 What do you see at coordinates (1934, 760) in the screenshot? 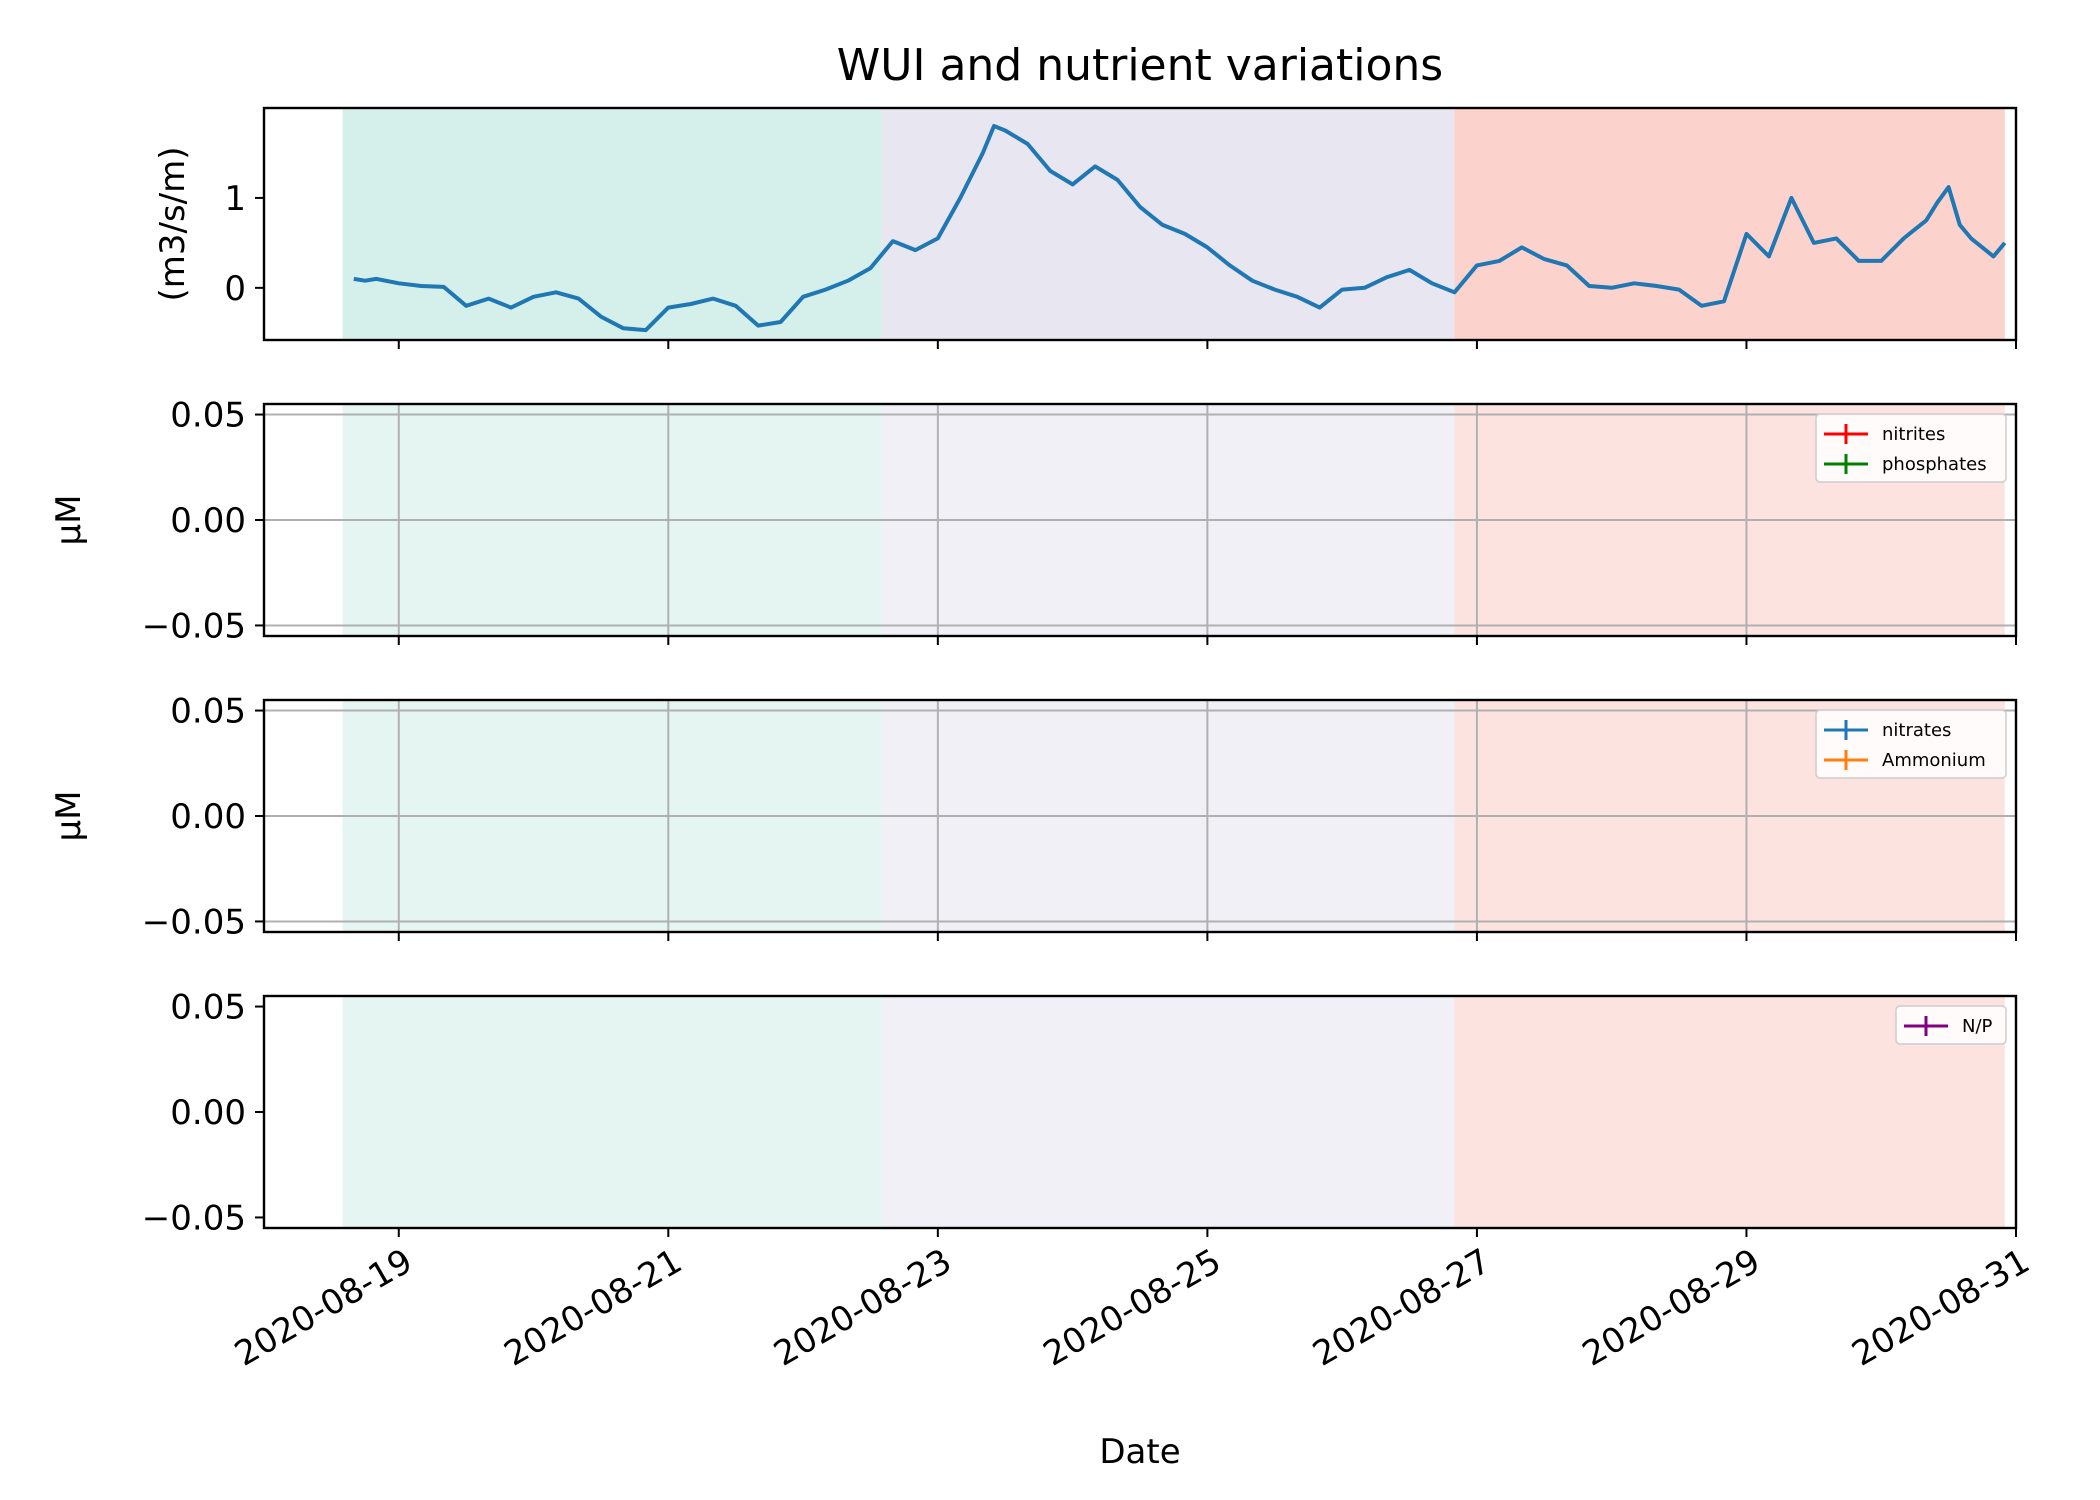
I see `legend-label: Ammonium` at bounding box center [1934, 760].